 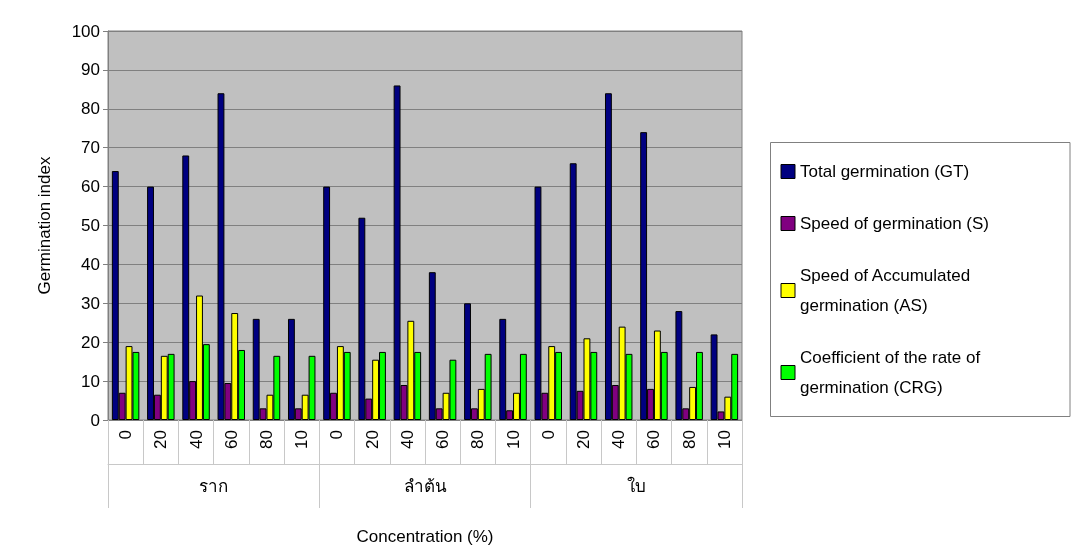 What do you see at coordinates (90, 187) in the screenshot?
I see `y-tick-label: 60` at bounding box center [90, 187].